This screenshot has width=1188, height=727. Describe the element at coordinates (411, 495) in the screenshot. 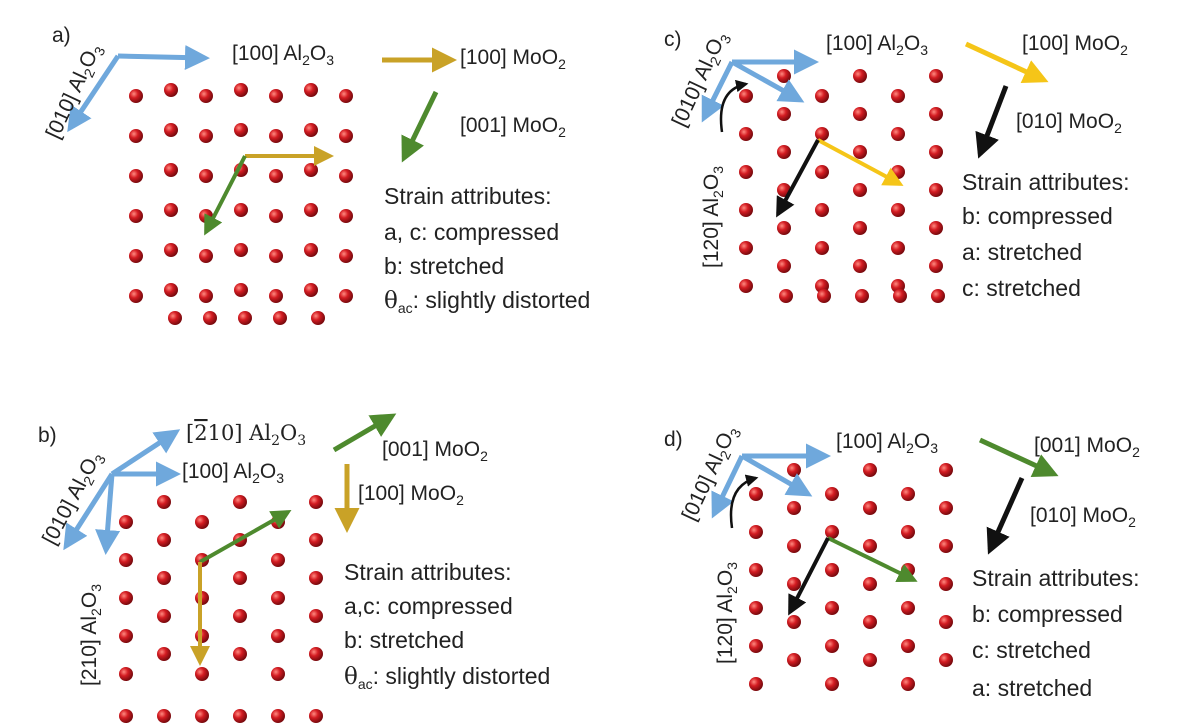

I see `moo2-100-label: [100] MoO2` at that location.